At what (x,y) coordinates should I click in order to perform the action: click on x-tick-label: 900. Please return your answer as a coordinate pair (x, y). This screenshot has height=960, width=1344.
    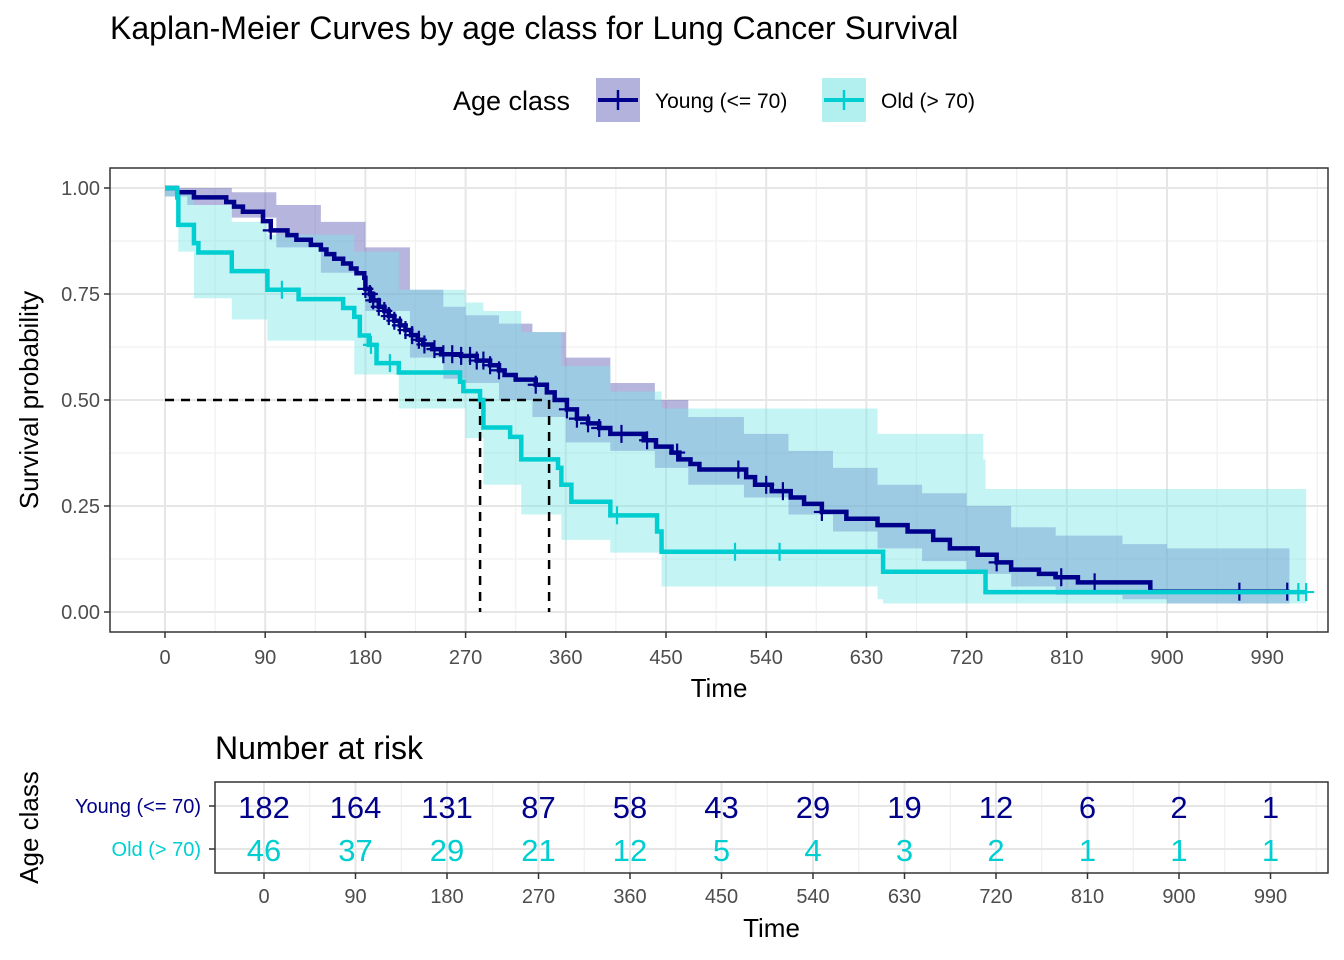
    Looking at the image, I should click on (1166, 658).